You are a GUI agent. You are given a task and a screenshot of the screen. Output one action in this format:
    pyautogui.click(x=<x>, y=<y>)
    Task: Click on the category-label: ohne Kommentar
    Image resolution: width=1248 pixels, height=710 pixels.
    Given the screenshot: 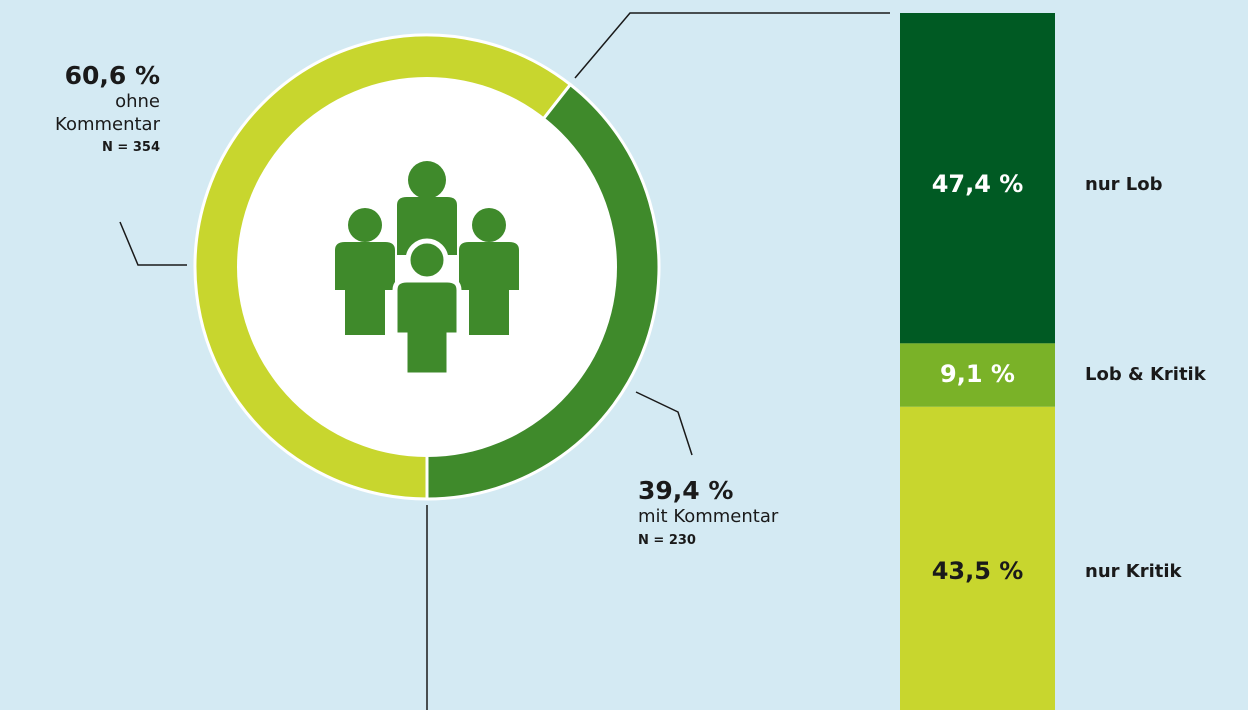 What is the action you would take?
    pyautogui.click(x=107, y=113)
    